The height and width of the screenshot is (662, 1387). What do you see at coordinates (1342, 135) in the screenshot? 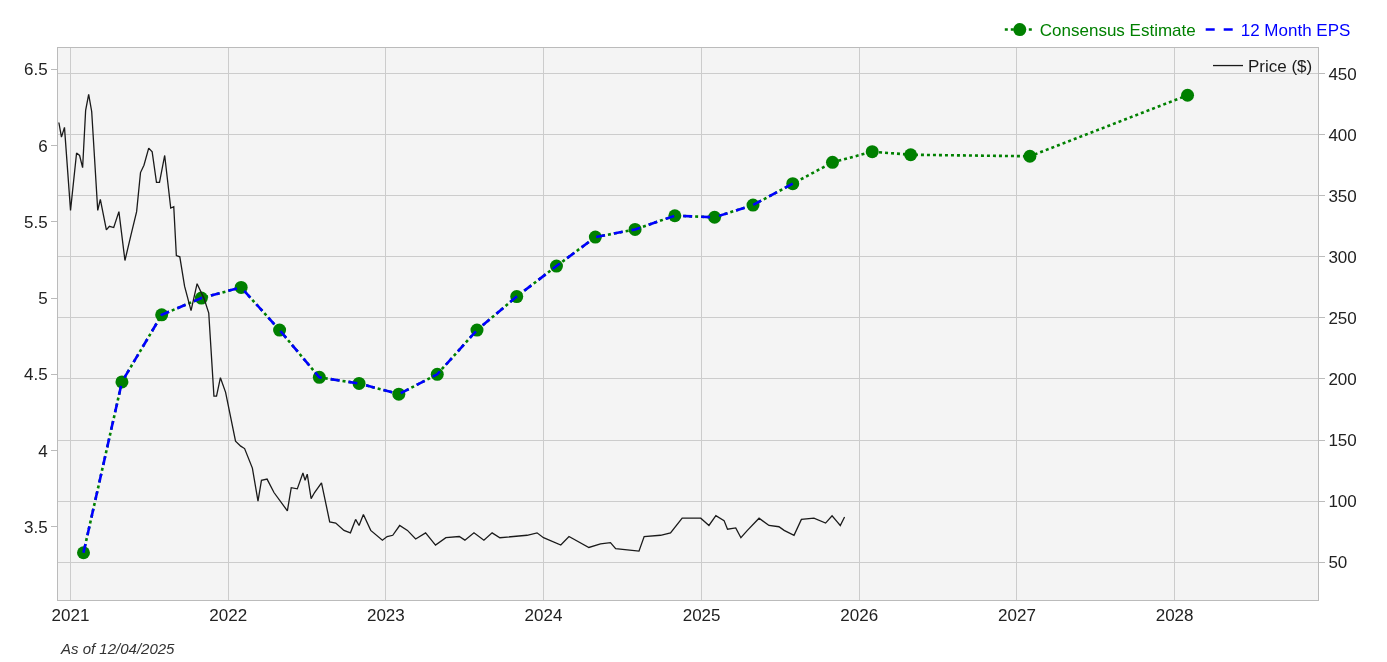
I see `y2-tick-label: 400` at bounding box center [1342, 135].